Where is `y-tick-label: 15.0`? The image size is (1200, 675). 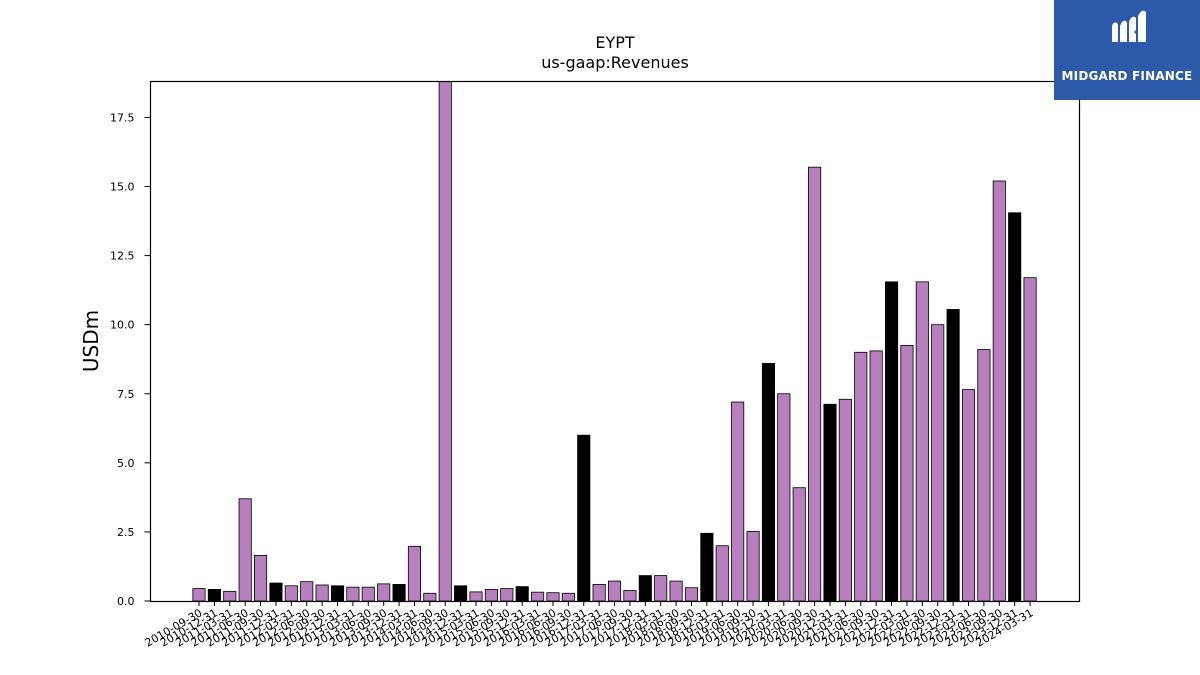
y-tick-label: 15.0 is located at coordinates (122, 187).